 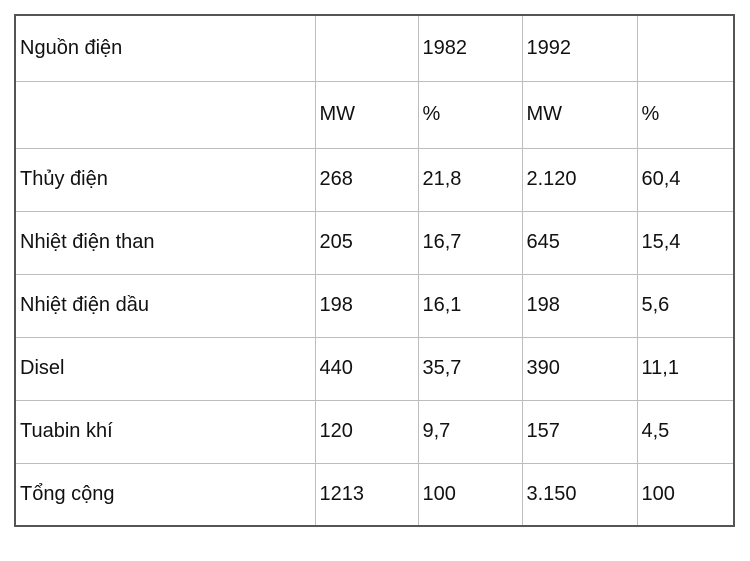 I want to click on pct-1992-cell: 60,4, so click(x=685, y=179).